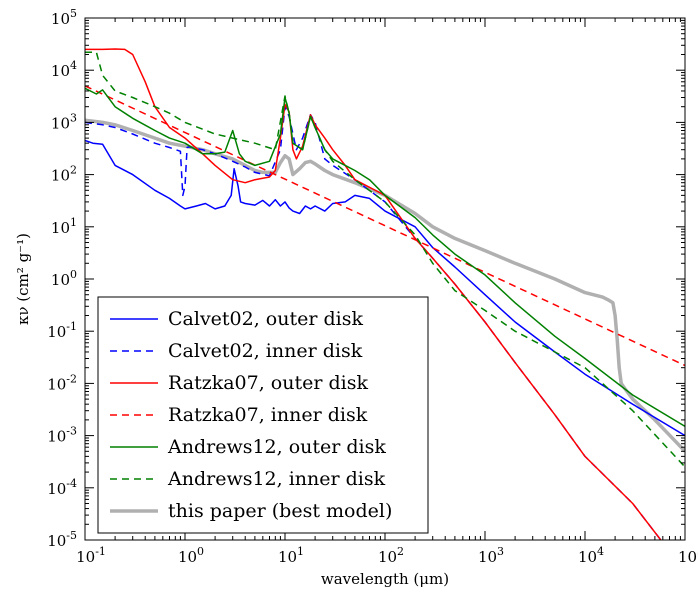 The height and width of the screenshot is (589, 698). I want to click on legend-label: Ratzka07, outer disk, so click(268, 383).